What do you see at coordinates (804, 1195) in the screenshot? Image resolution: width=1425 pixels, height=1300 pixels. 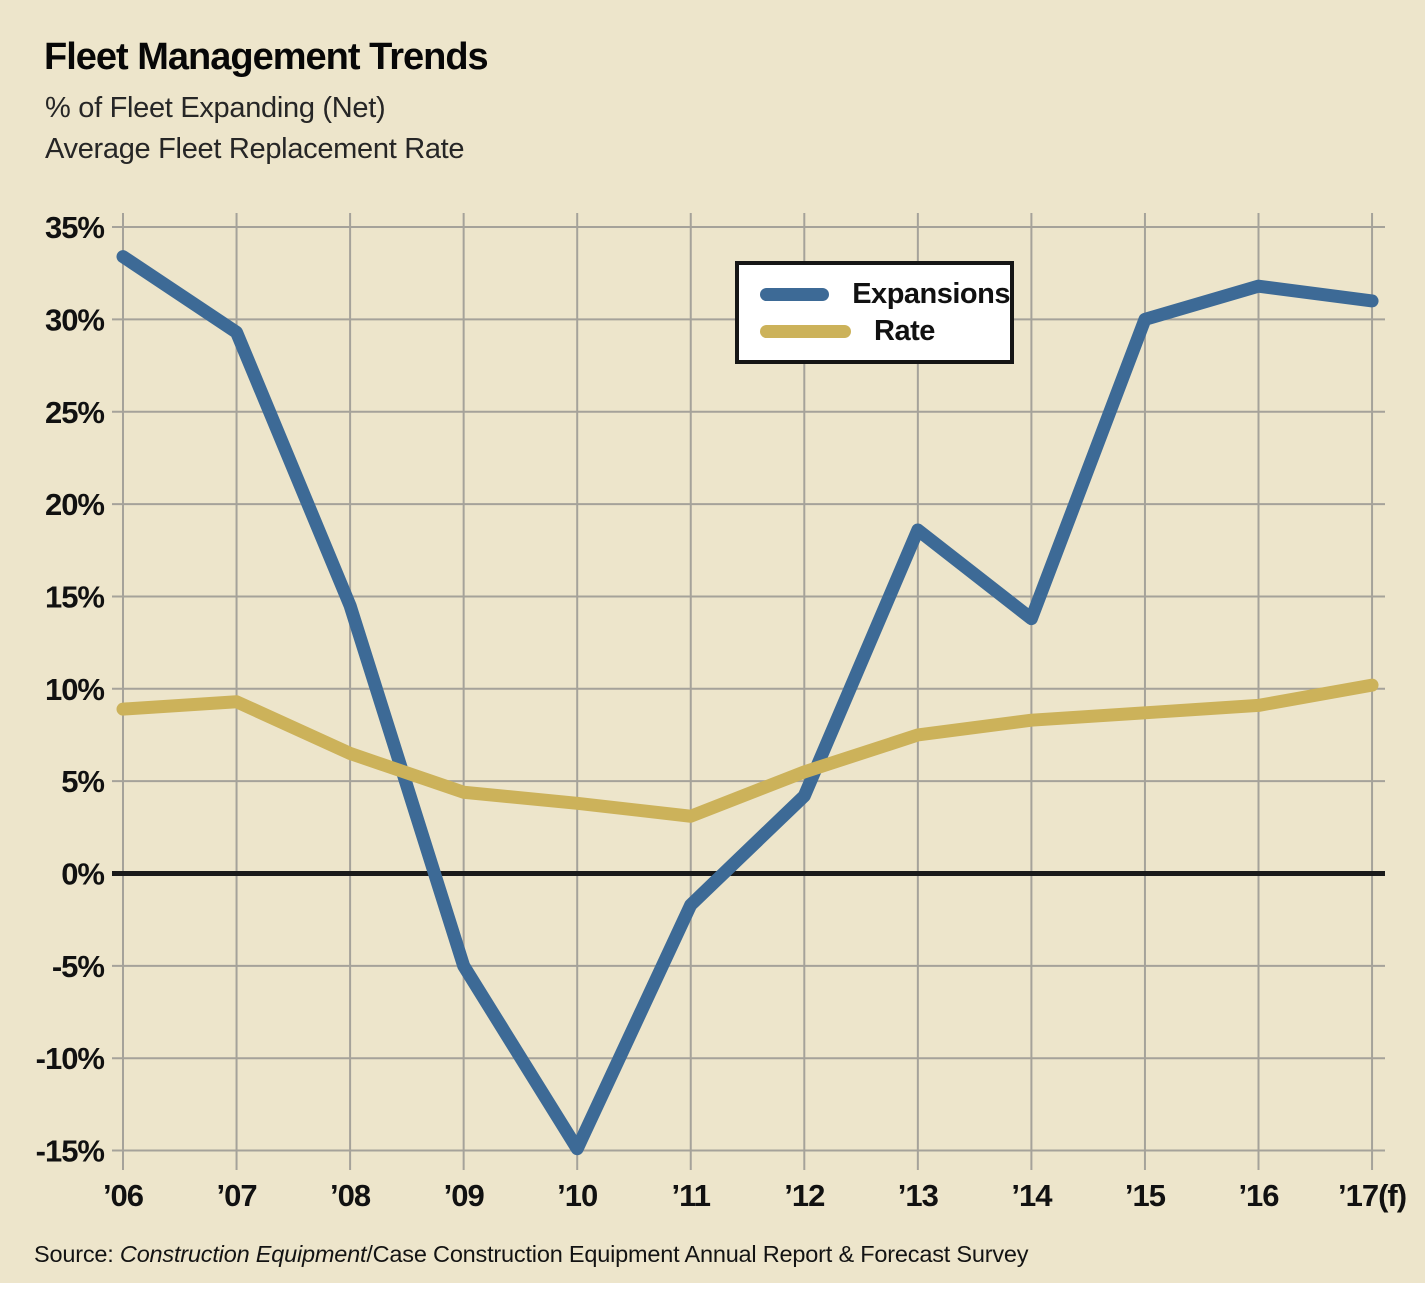 I see `x-axis-tick-label: ’12` at bounding box center [804, 1195].